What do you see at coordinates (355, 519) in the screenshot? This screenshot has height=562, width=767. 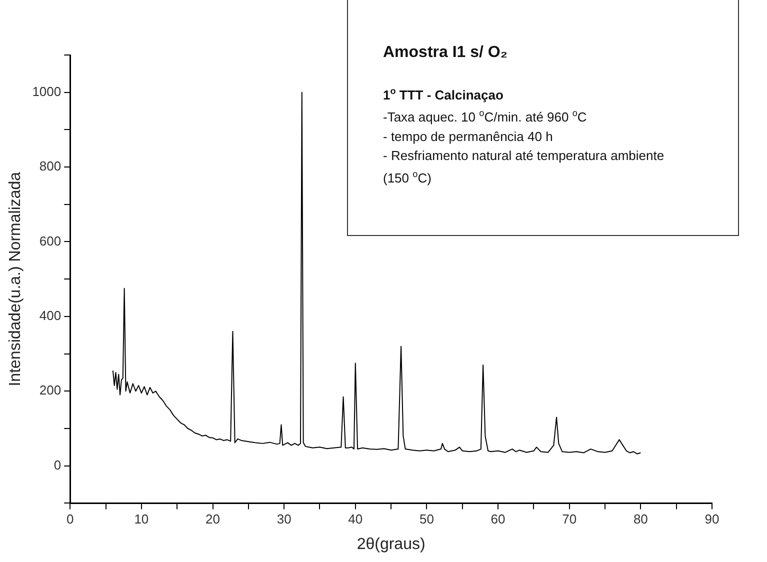 I see `x-tick-label: 40` at bounding box center [355, 519].